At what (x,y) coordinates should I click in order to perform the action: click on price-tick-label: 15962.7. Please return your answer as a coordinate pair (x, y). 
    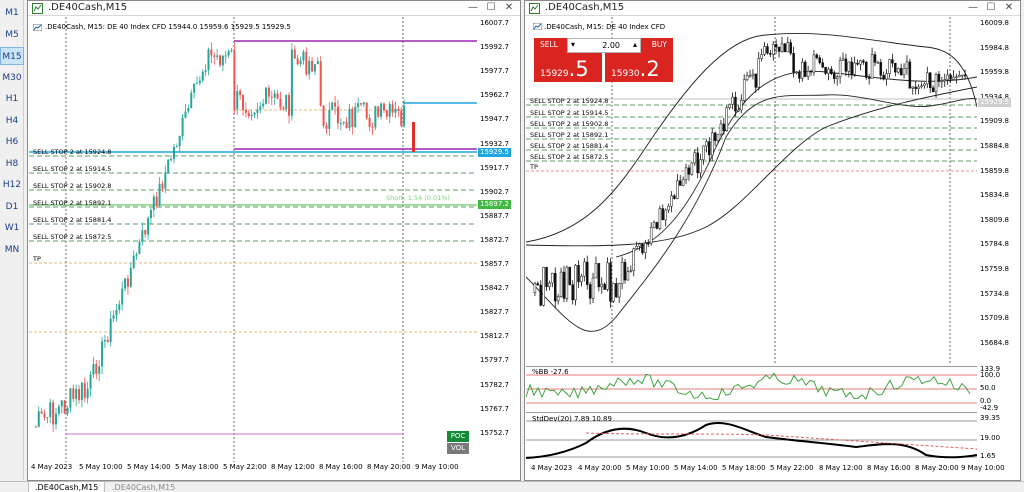
    Looking at the image, I should click on (494, 95).